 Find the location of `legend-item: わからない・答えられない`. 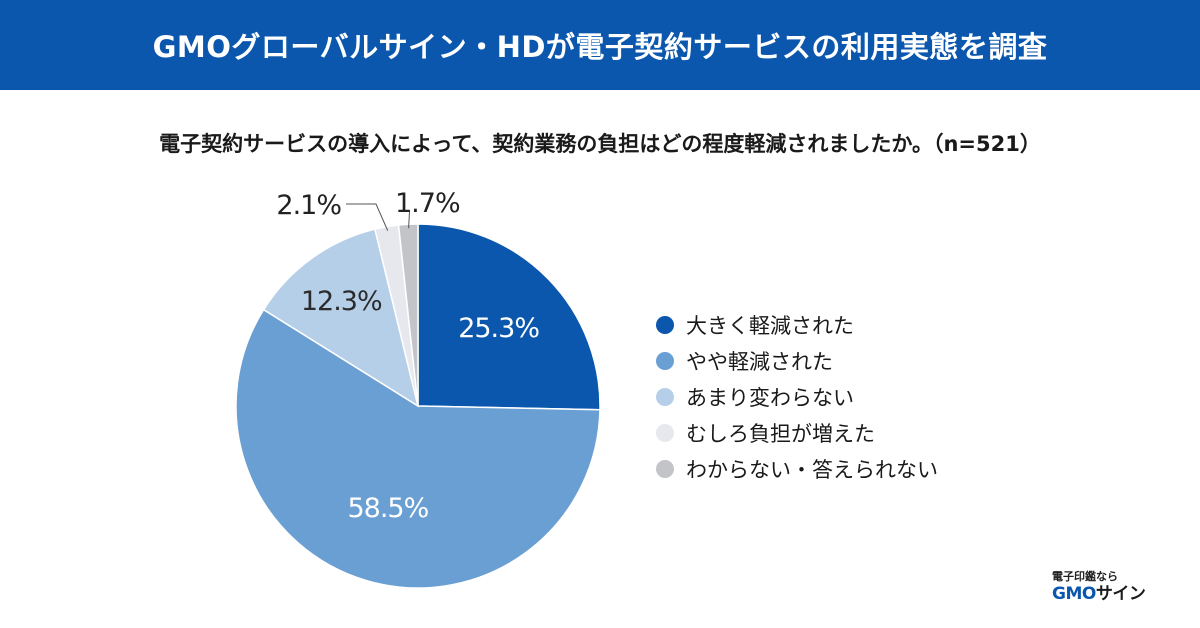

legend-item: わからない・答えられない is located at coordinates (797, 469).